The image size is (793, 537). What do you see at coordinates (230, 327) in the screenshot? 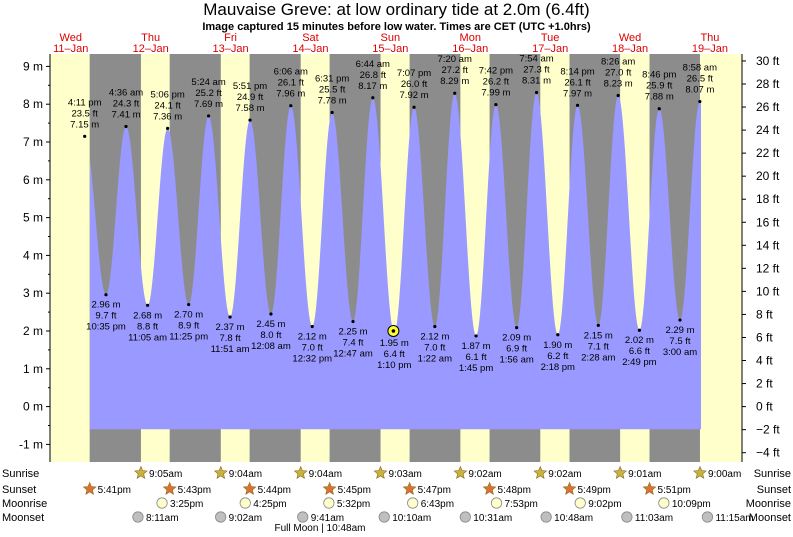
I see `low-tide-m: 2.37 m` at bounding box center [230, 327].